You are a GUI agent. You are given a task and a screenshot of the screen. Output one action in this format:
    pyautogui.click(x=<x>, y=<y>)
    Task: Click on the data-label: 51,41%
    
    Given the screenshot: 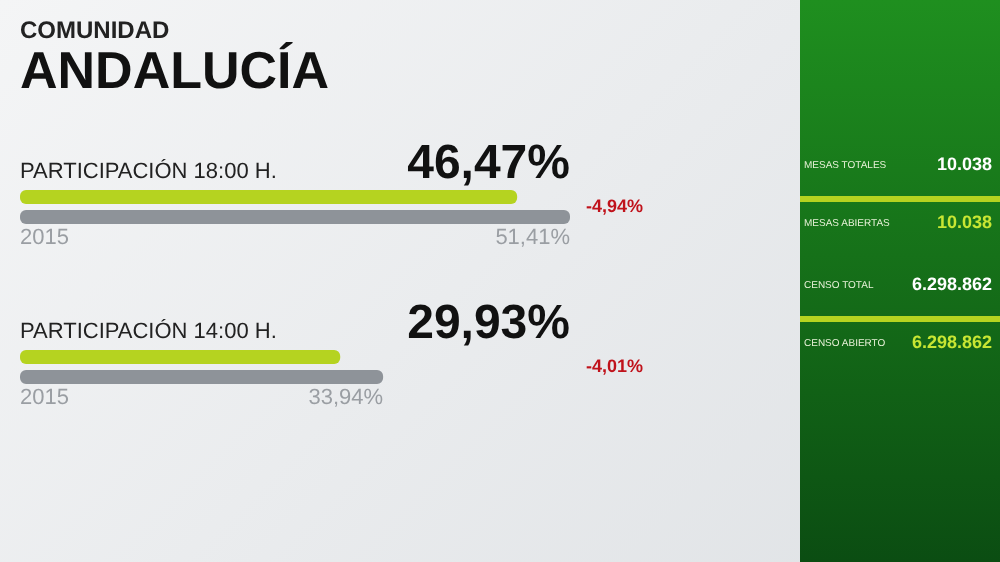 What is the action you would take?
    pyautogui.click(x=533, y=238)
    